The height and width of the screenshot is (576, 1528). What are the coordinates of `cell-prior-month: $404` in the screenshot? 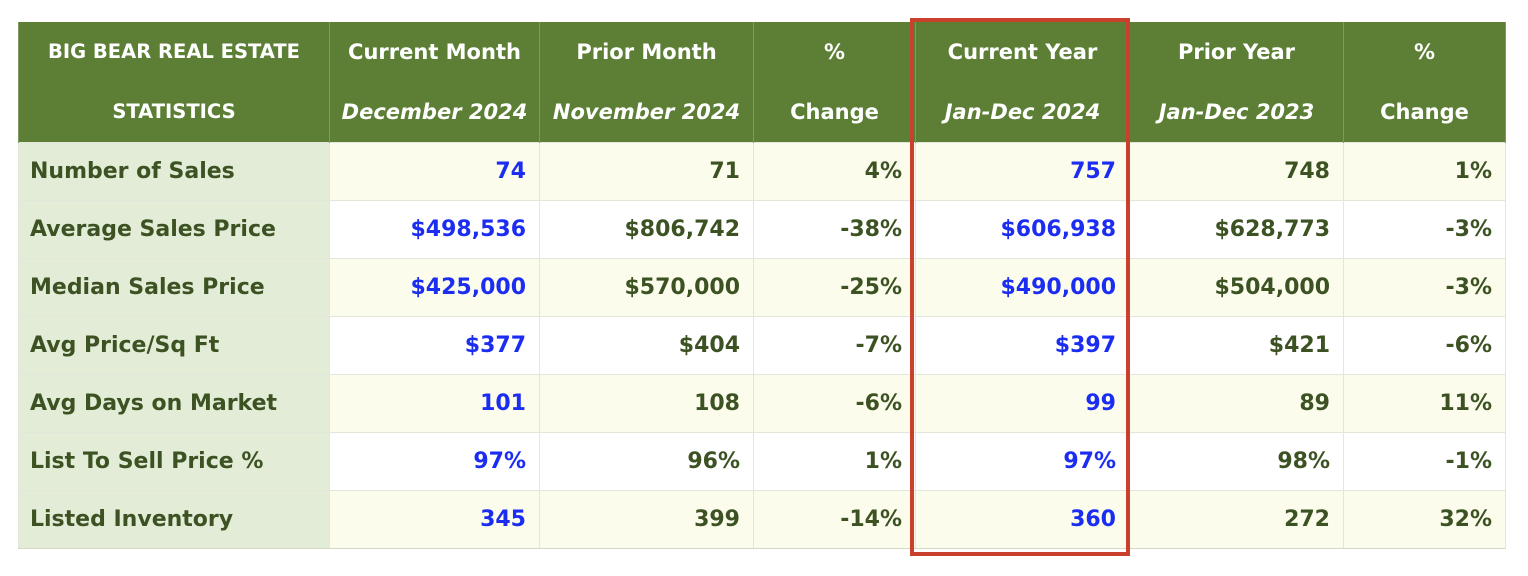 It's located at (646, 345).